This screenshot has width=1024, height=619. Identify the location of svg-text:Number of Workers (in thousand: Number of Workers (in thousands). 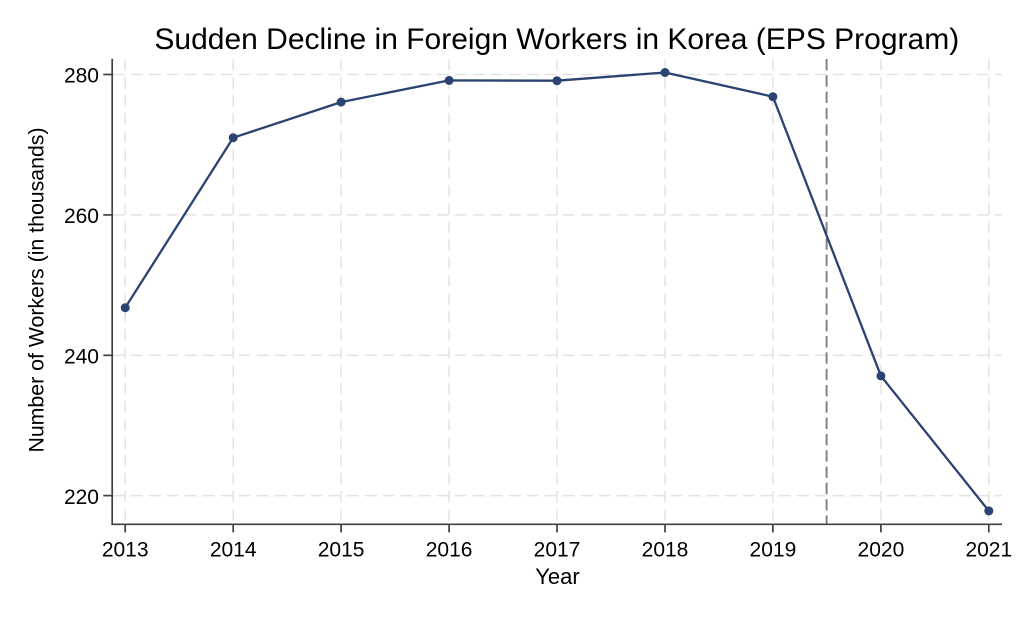
(37, 289).